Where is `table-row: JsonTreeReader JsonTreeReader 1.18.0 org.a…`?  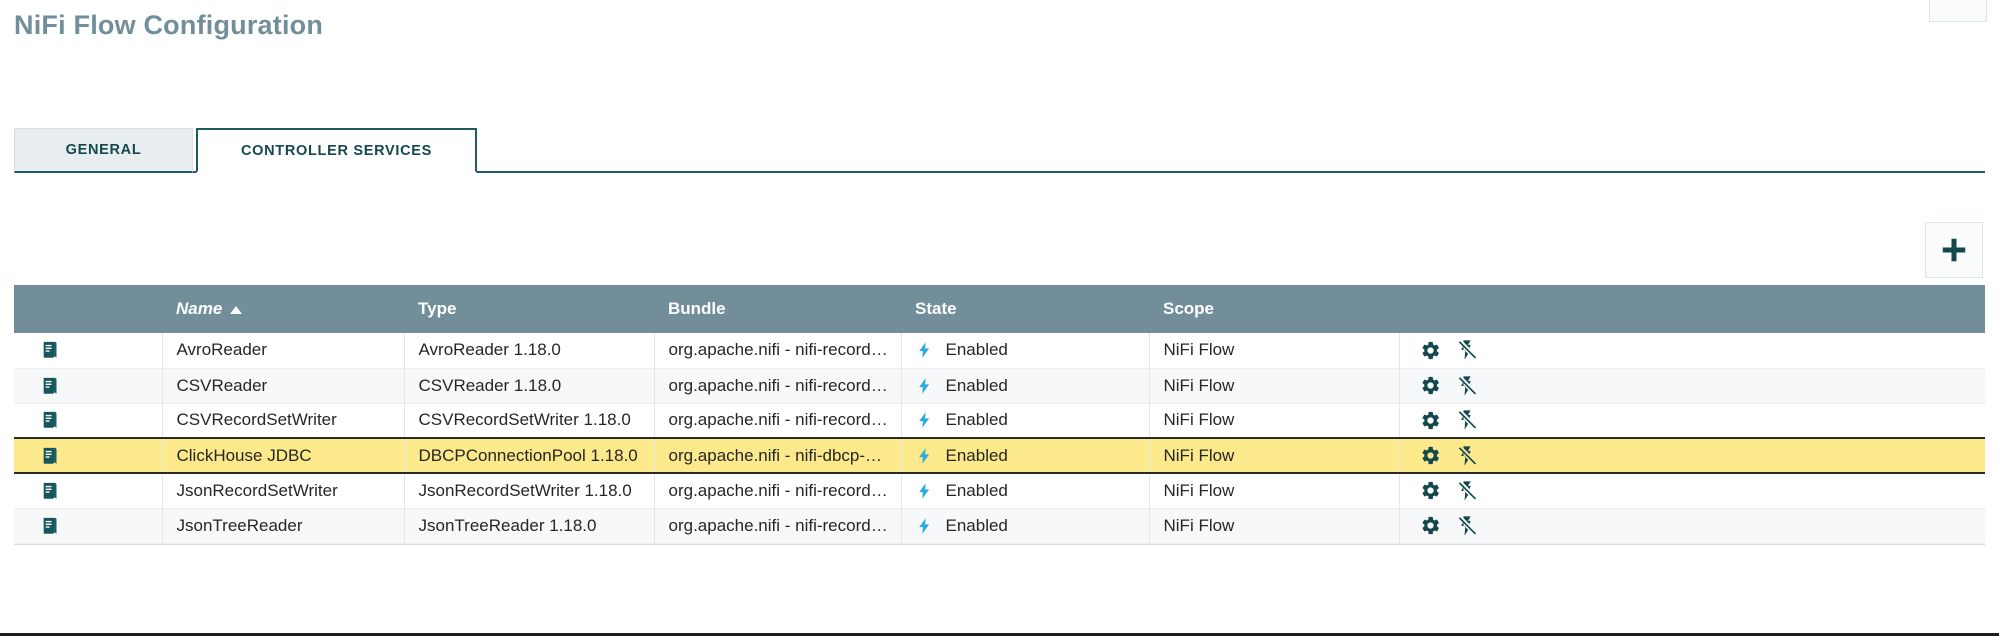
table-row: JsonTreeReader JsonTreeReader 1.18.0 org.a… is located at coordinates (999, 526).